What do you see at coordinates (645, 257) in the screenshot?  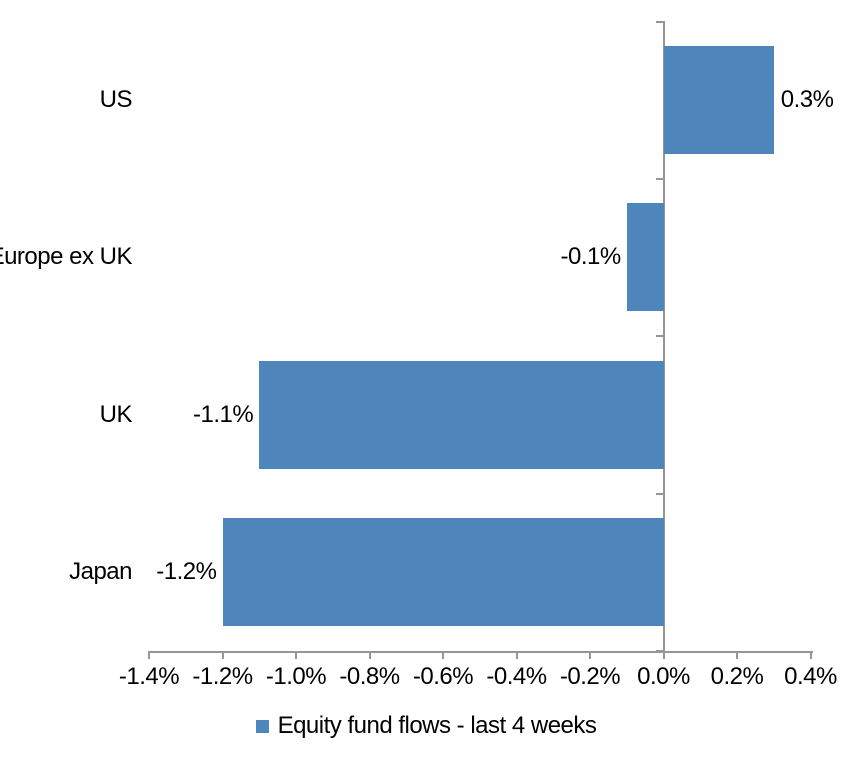 I see `bar-europe-ex-uk` at bounding box center [645, 257].